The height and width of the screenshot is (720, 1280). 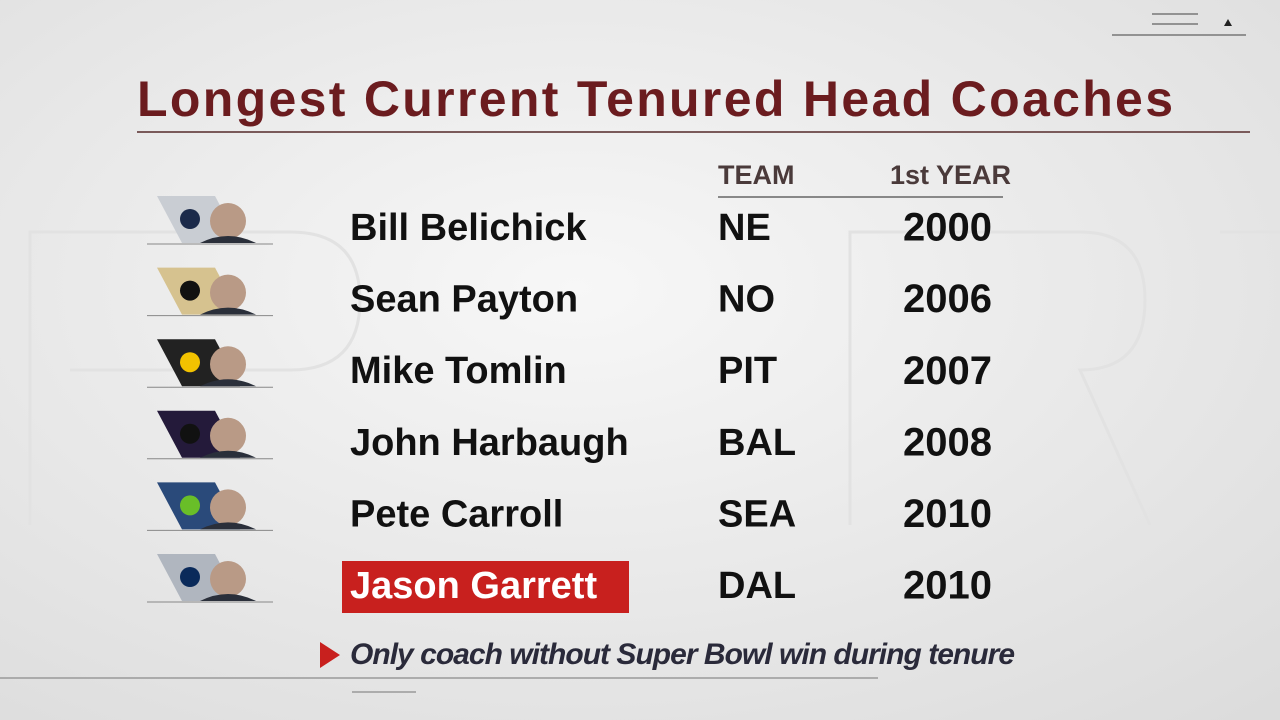 What do you see at coordinates (468, 228) in the screenshot?
I see `coach-name: Bill Belichick` at bounding box center [468, 228].